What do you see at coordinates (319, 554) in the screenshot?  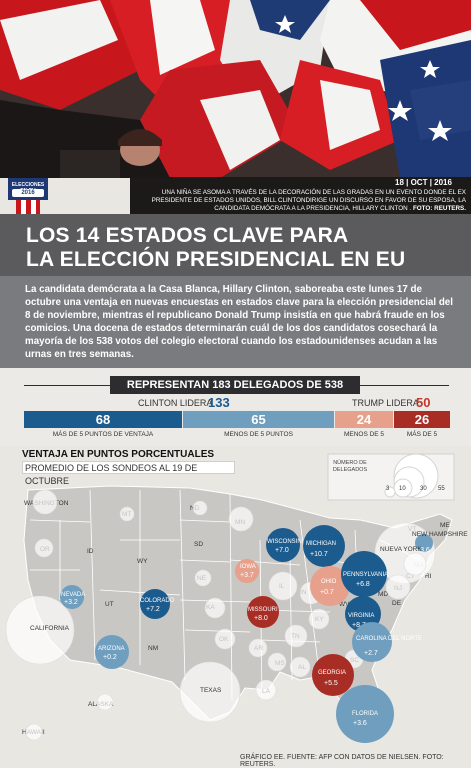 I see `svg-text: +10.7` at bounding box center [319, 554].